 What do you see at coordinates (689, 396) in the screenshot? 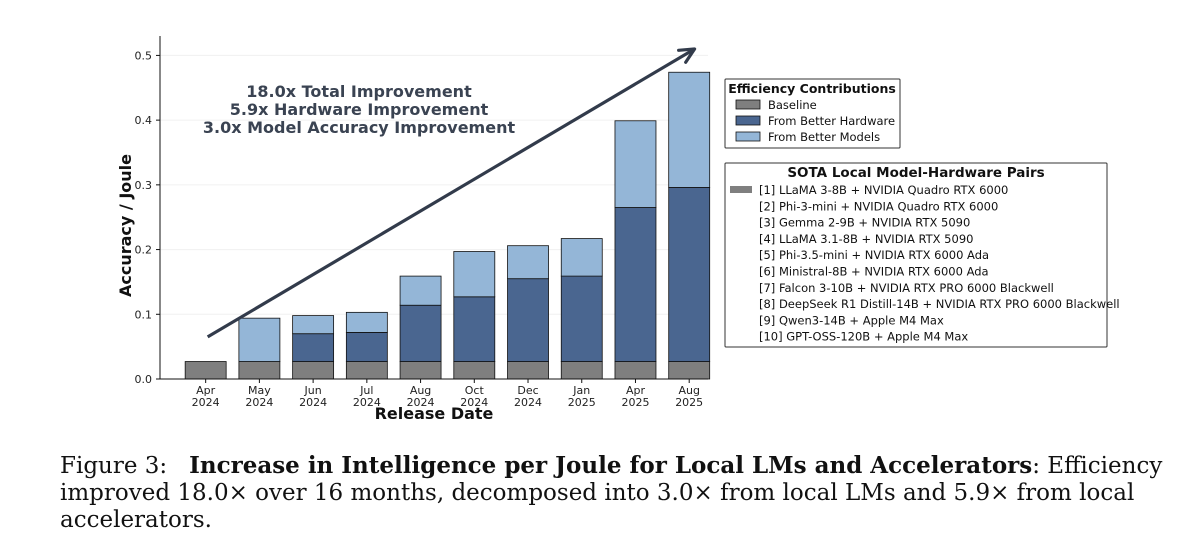
I see `x-tick-label: Aug 2025` at bounding box center [689, 396].